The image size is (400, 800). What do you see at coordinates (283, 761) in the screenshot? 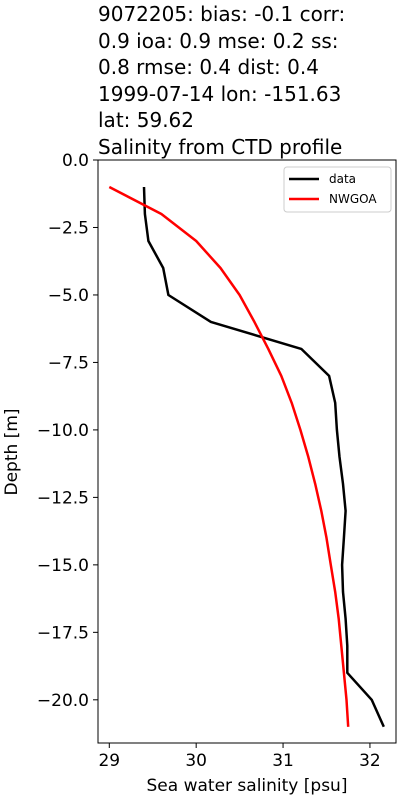
I see `x-tick-label: 31` at bounding box center [283, 761].